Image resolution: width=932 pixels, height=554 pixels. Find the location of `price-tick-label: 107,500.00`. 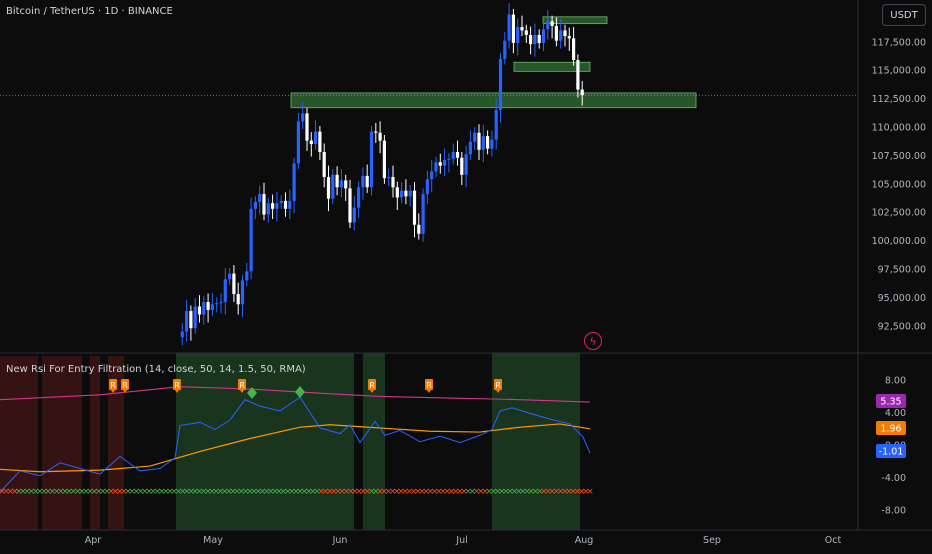

price-tick-label: 107,500.00 is located at coordinates (899, 156).